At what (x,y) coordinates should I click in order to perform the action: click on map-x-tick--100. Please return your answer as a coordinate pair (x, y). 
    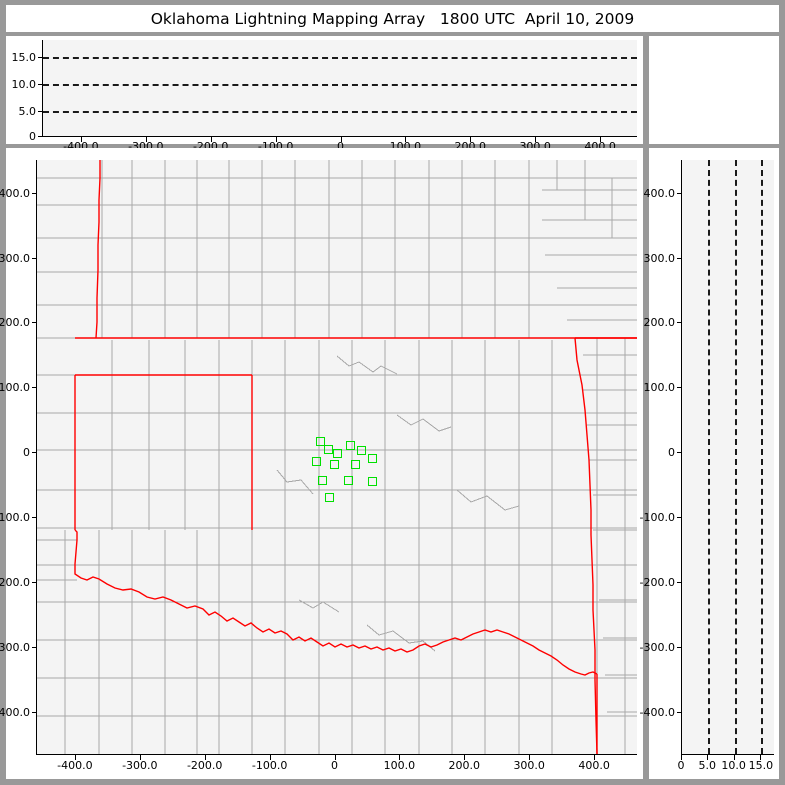
    Looking at the image, I should click on (270, 757).